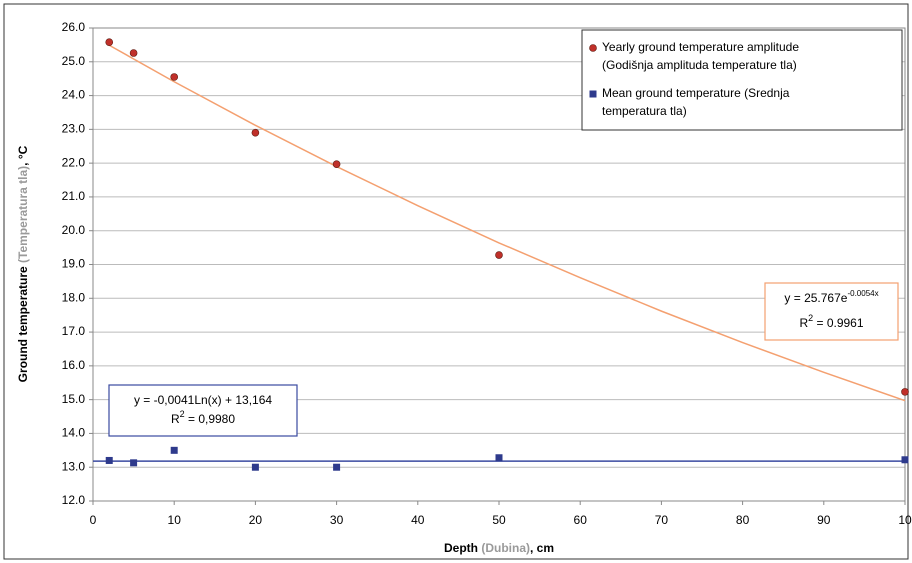 The width and height of the screenshot is (912, 563). What do you see at coordinates (23, 155) in the screenshot?
I see `y-title-unit: , °C` at bounding box center [23, 155].